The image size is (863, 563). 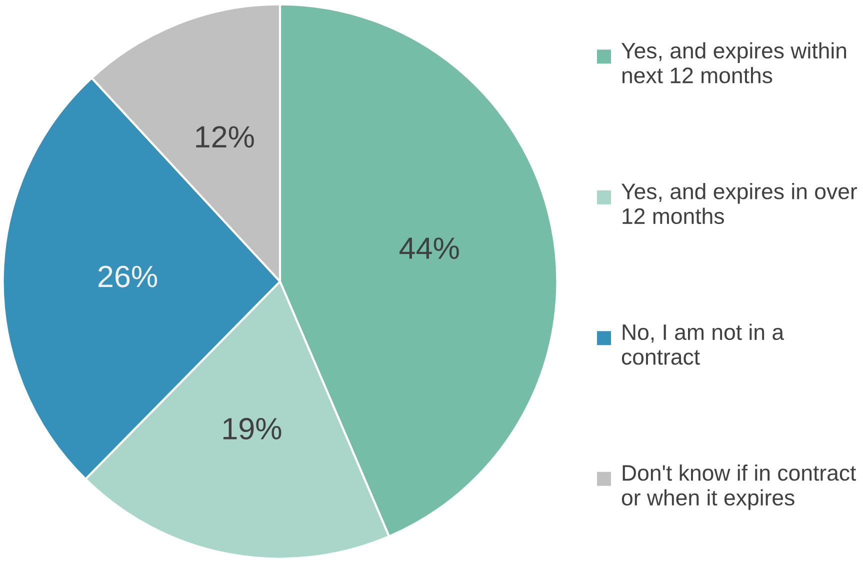 I want to click on legend-label: Yes, and expires within next 12 months, so click(x=733, y=63).